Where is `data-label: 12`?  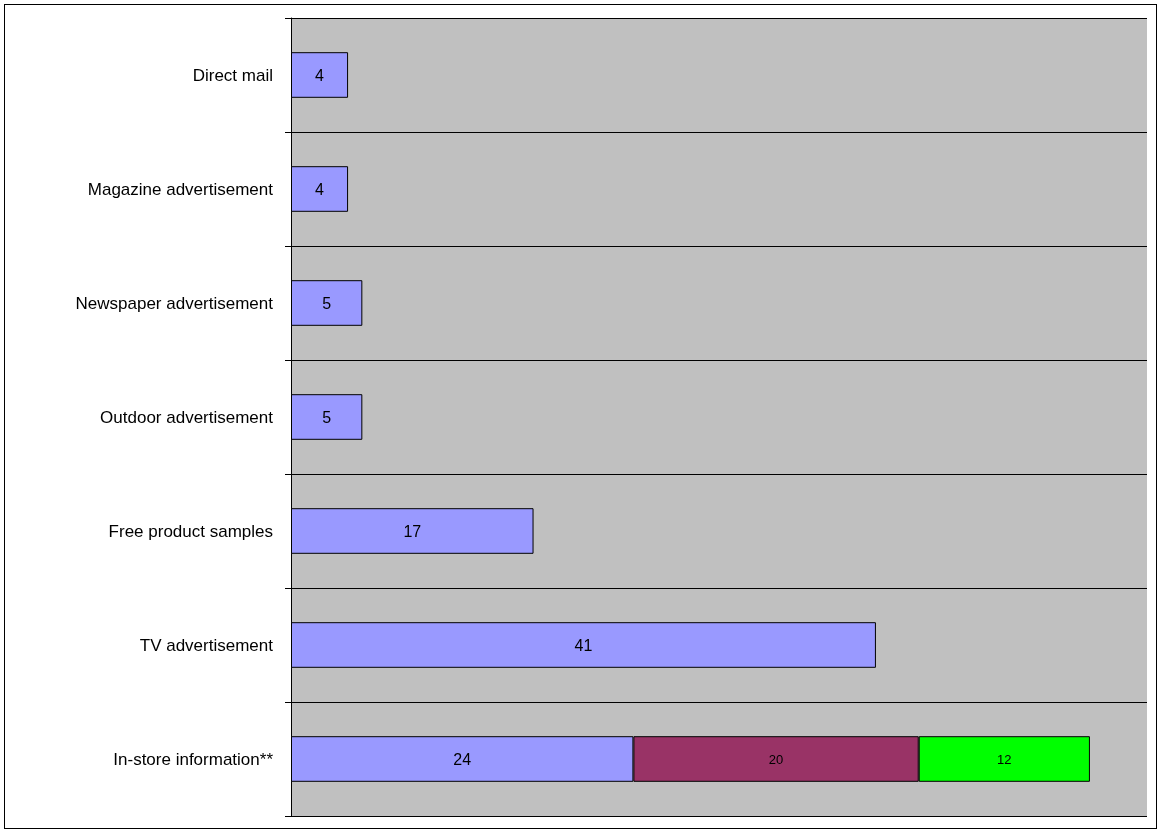
data-label: 12 is located at coordinates (1004, 759).